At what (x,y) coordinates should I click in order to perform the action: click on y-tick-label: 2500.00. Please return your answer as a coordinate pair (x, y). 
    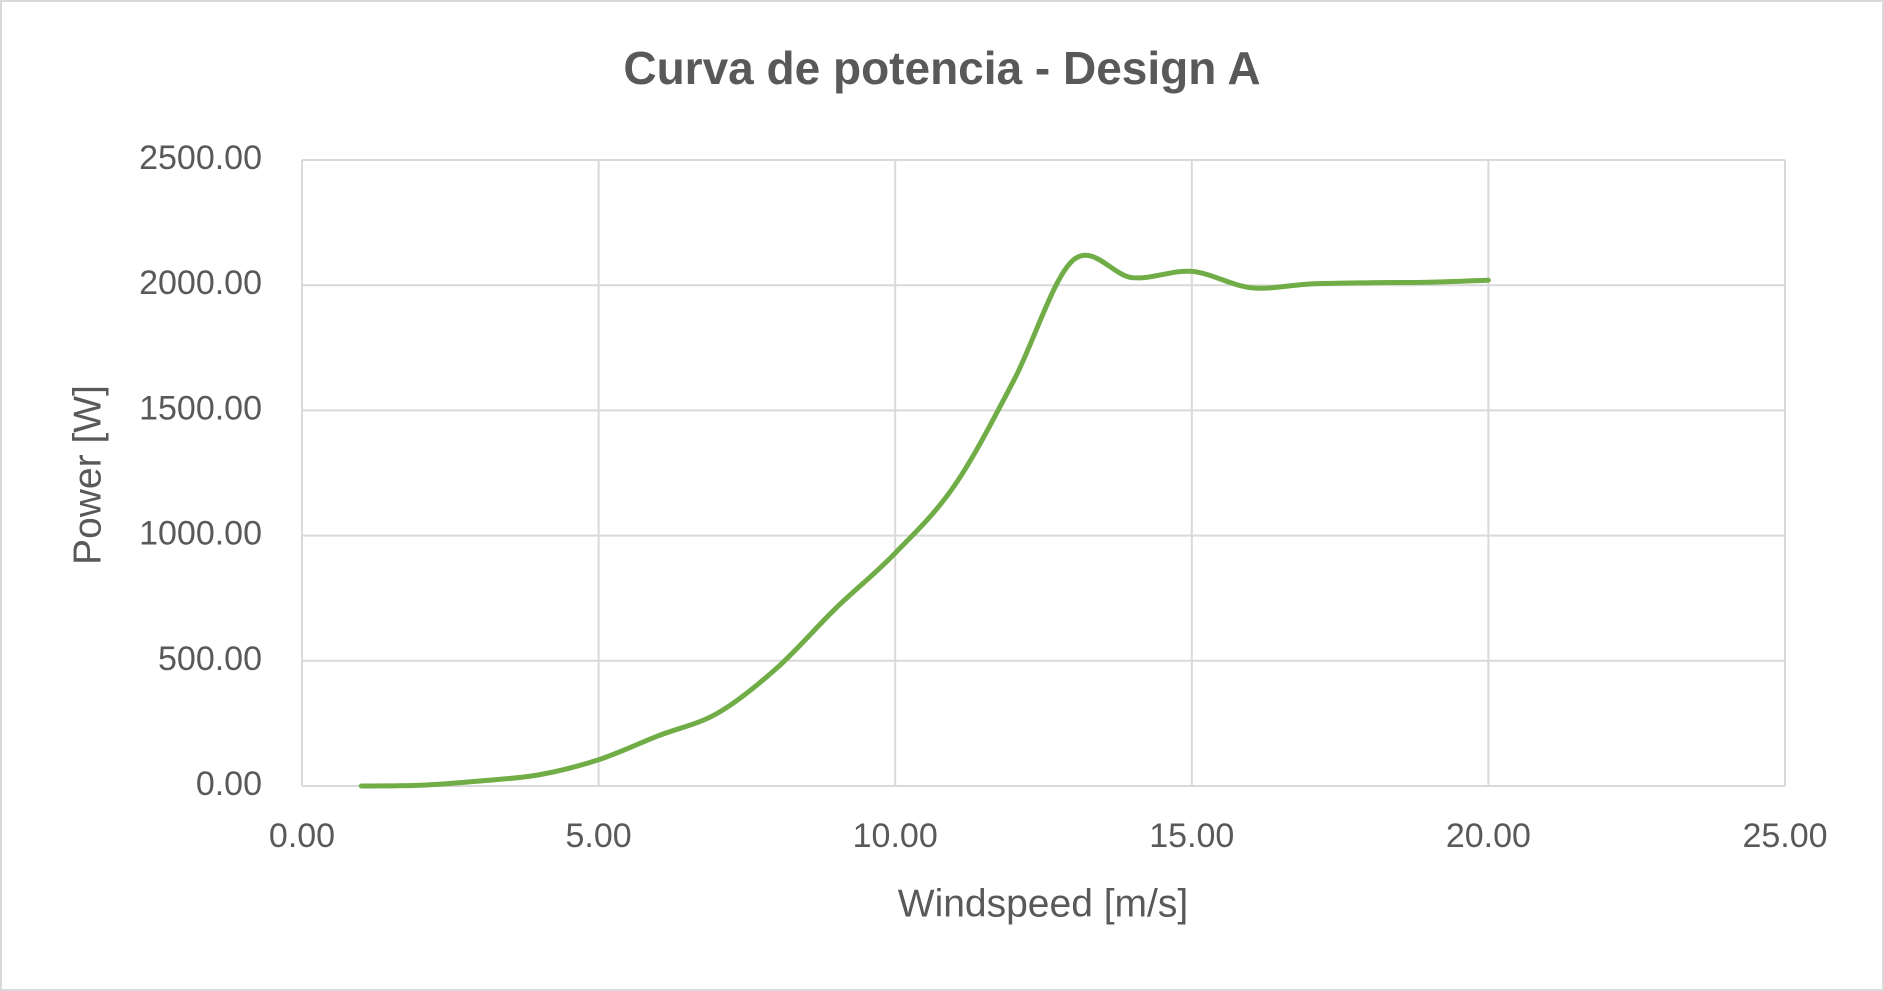
    Looking at the image, I should click on (200, 158).